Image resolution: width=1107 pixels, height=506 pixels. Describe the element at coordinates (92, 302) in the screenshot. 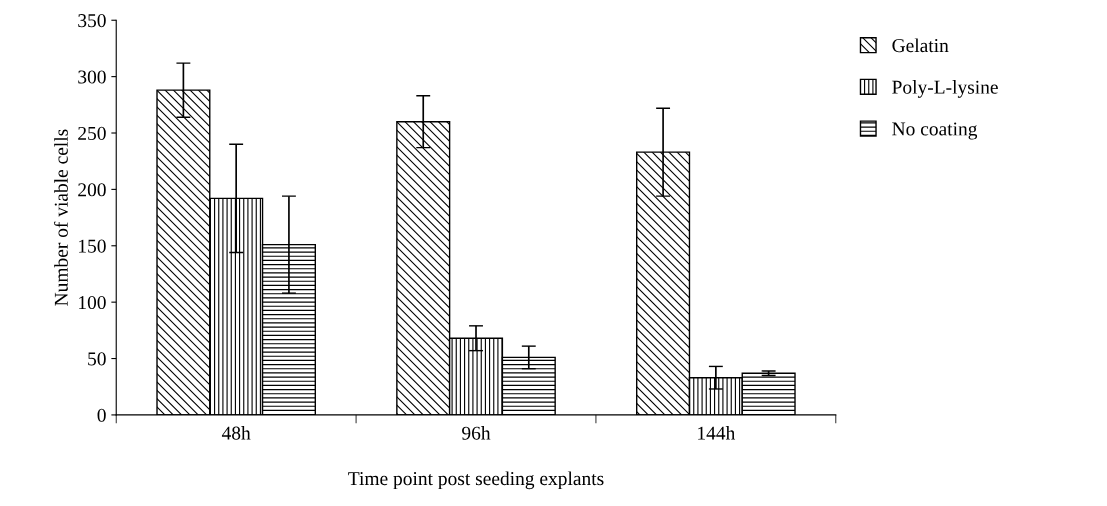

I see `y-tick-label: 100` at that location.